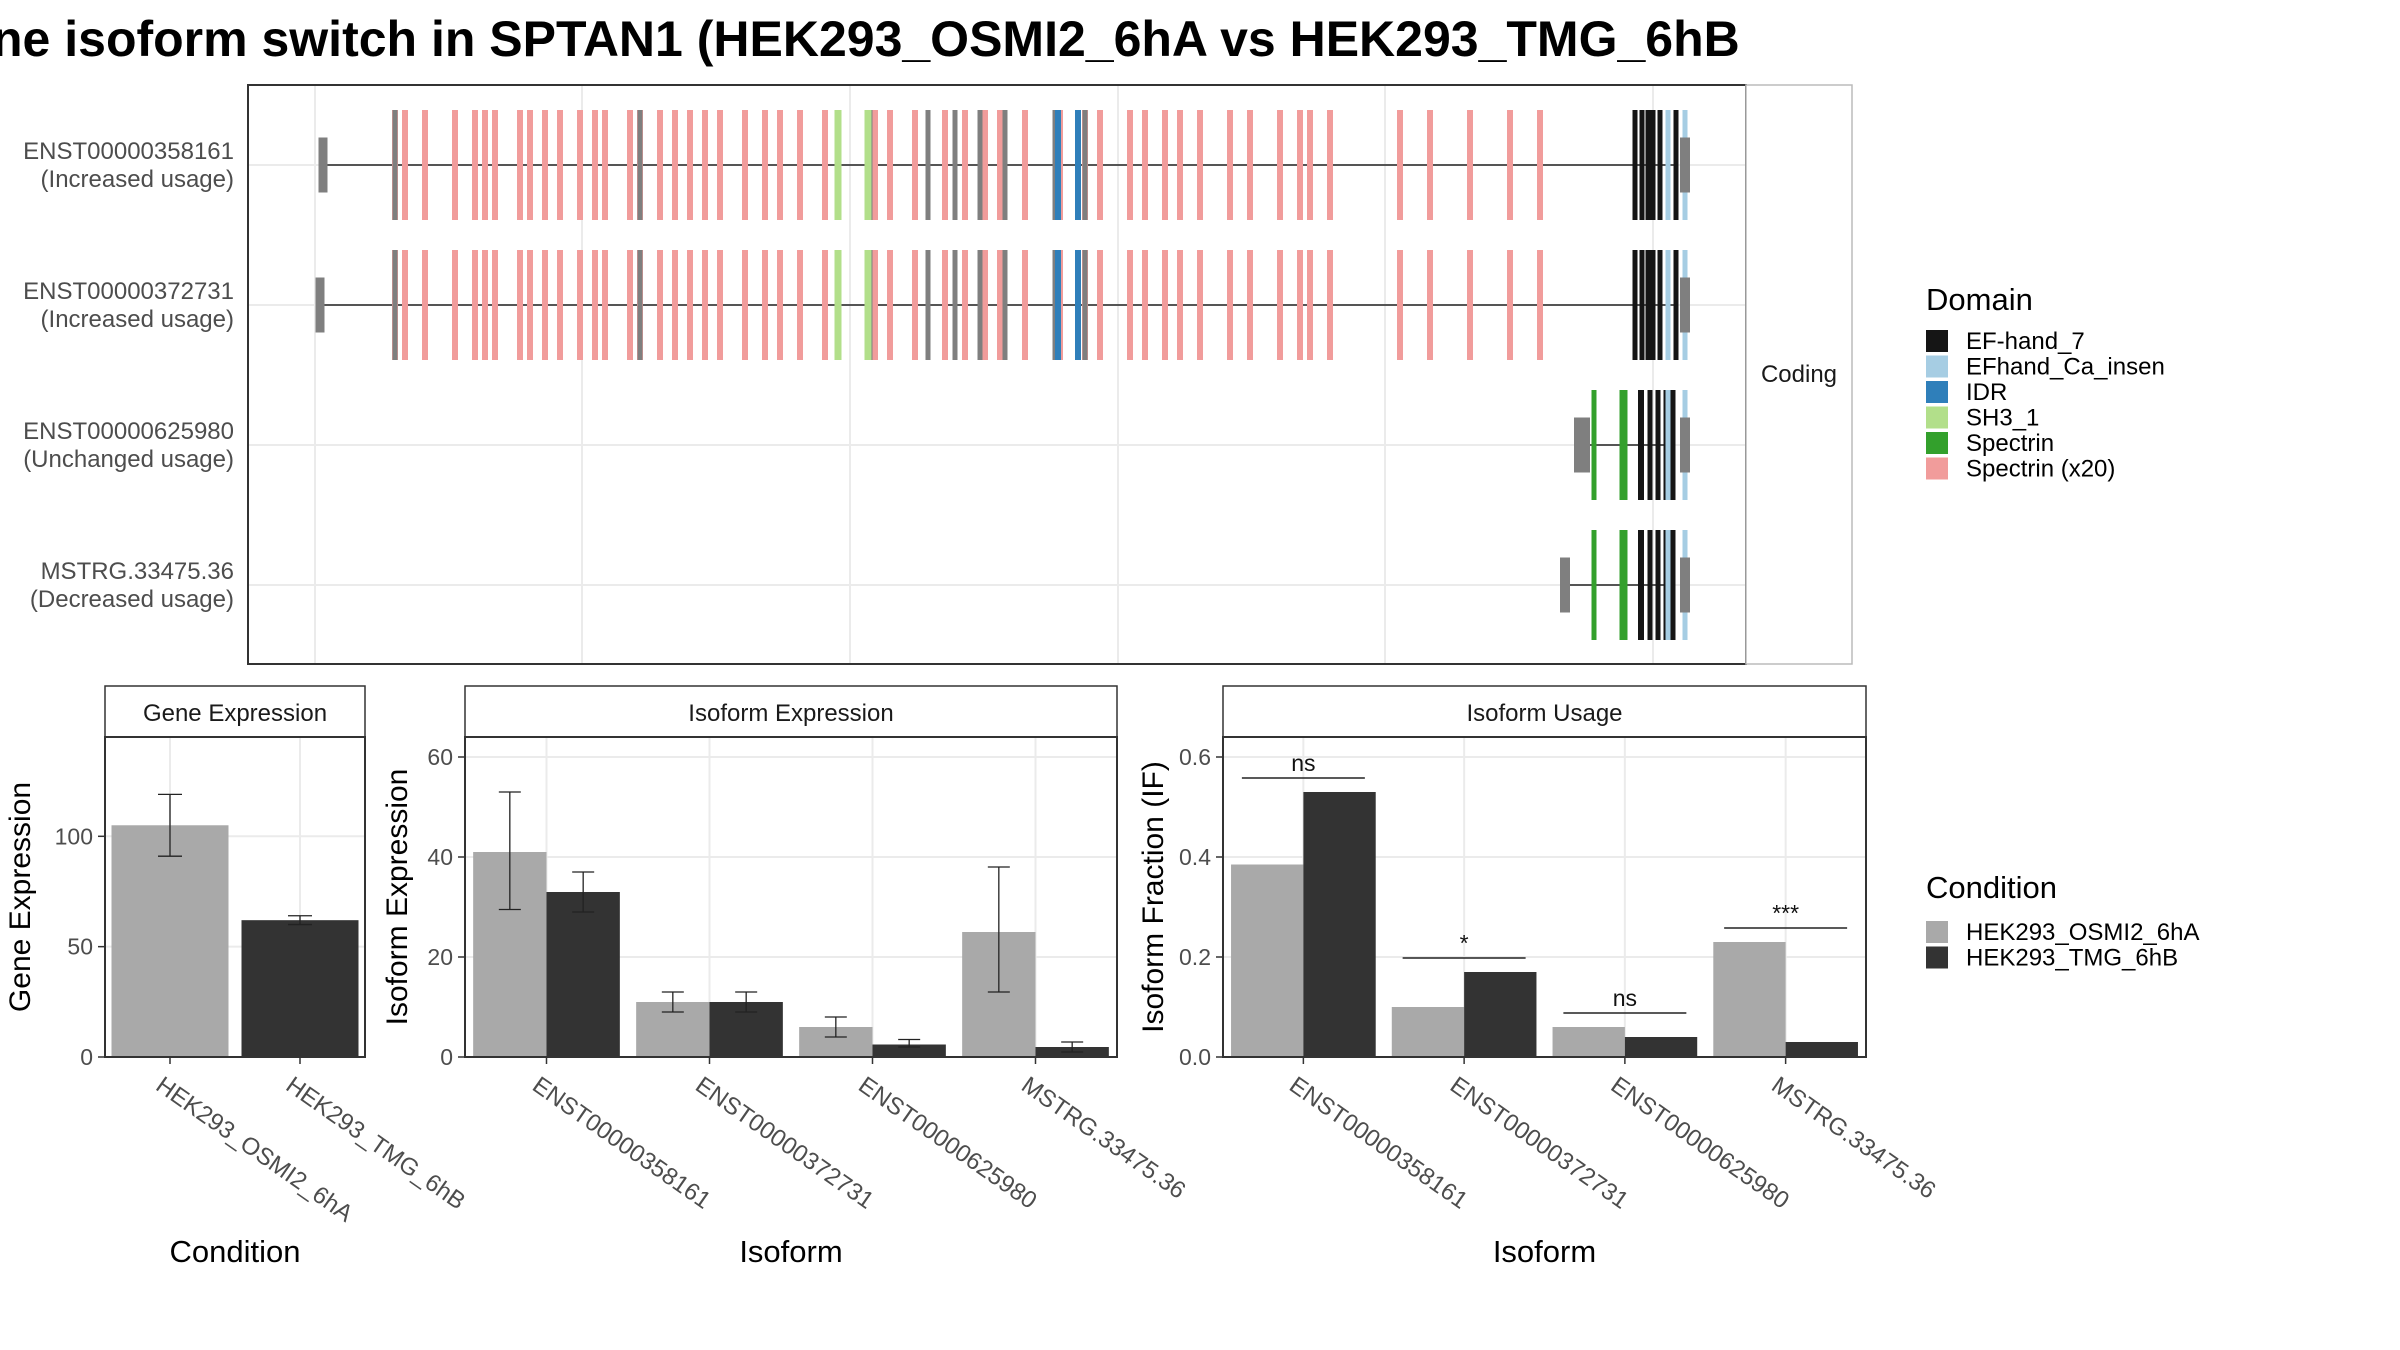  Describe the element at coordinates (128, 459) in the screenshot. I see `transcript-usage-label: (Unchanged usage)` at that location.